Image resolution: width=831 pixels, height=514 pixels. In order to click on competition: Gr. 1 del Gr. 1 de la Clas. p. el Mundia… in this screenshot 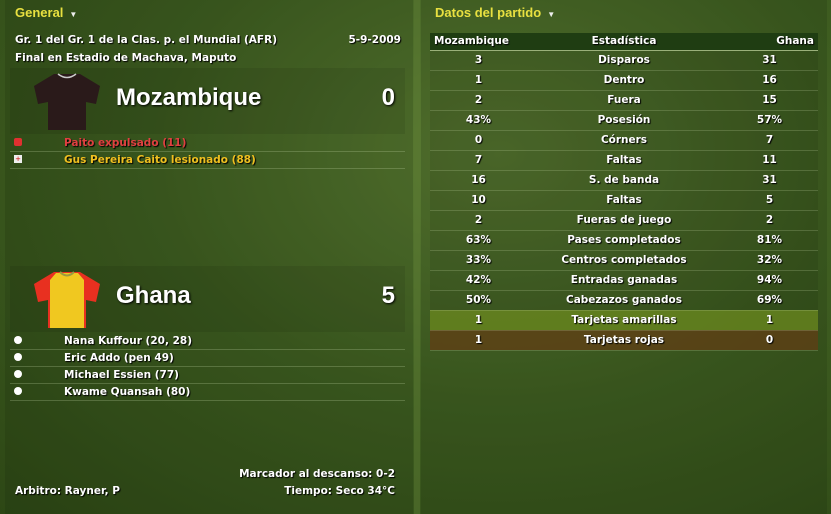, I will do `click(146, 40)`.